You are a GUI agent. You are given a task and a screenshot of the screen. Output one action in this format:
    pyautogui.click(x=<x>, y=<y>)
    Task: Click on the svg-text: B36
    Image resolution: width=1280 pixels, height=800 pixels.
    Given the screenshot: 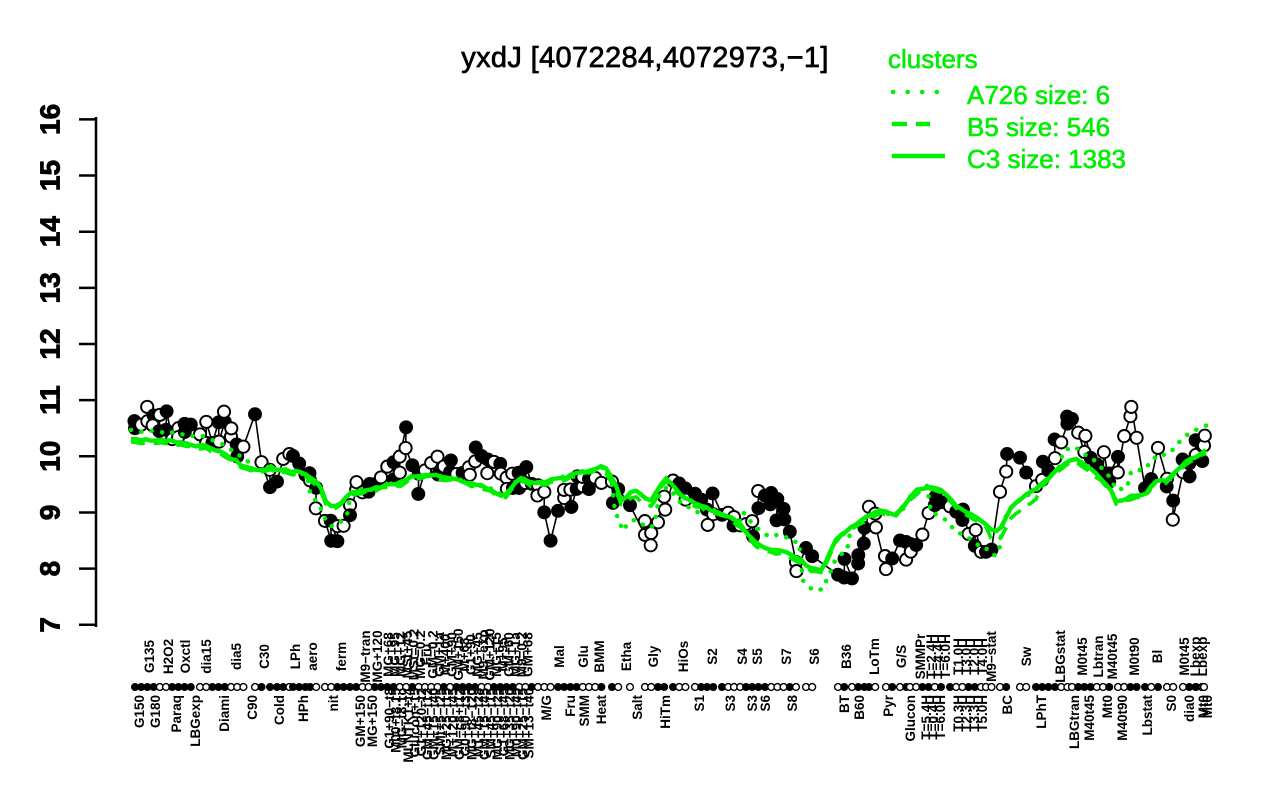 What is the action you would take?
    pyautogui.click(x=846, y=656)
    